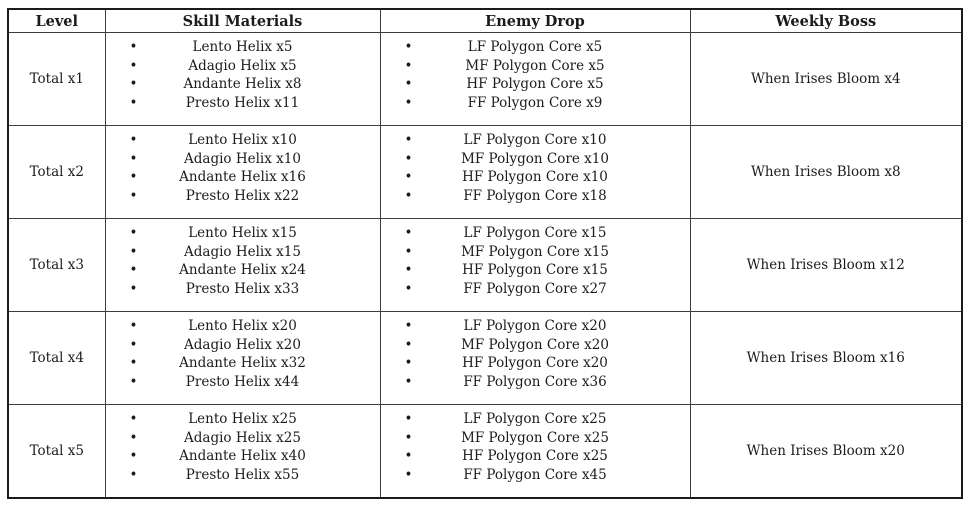  What do you see at coordinates (535, 382) in the screenshot?
I see `list-item: • FF Polygon Core x36` at bounding box center [535, 382].